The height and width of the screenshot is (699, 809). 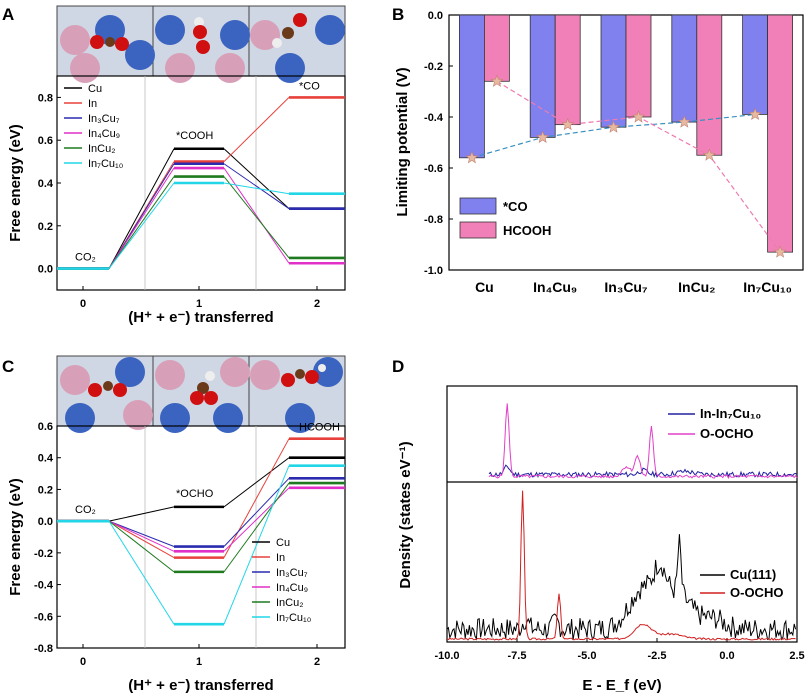 I want to click on legend-label: Cu(111), so click(x=753, y=574).